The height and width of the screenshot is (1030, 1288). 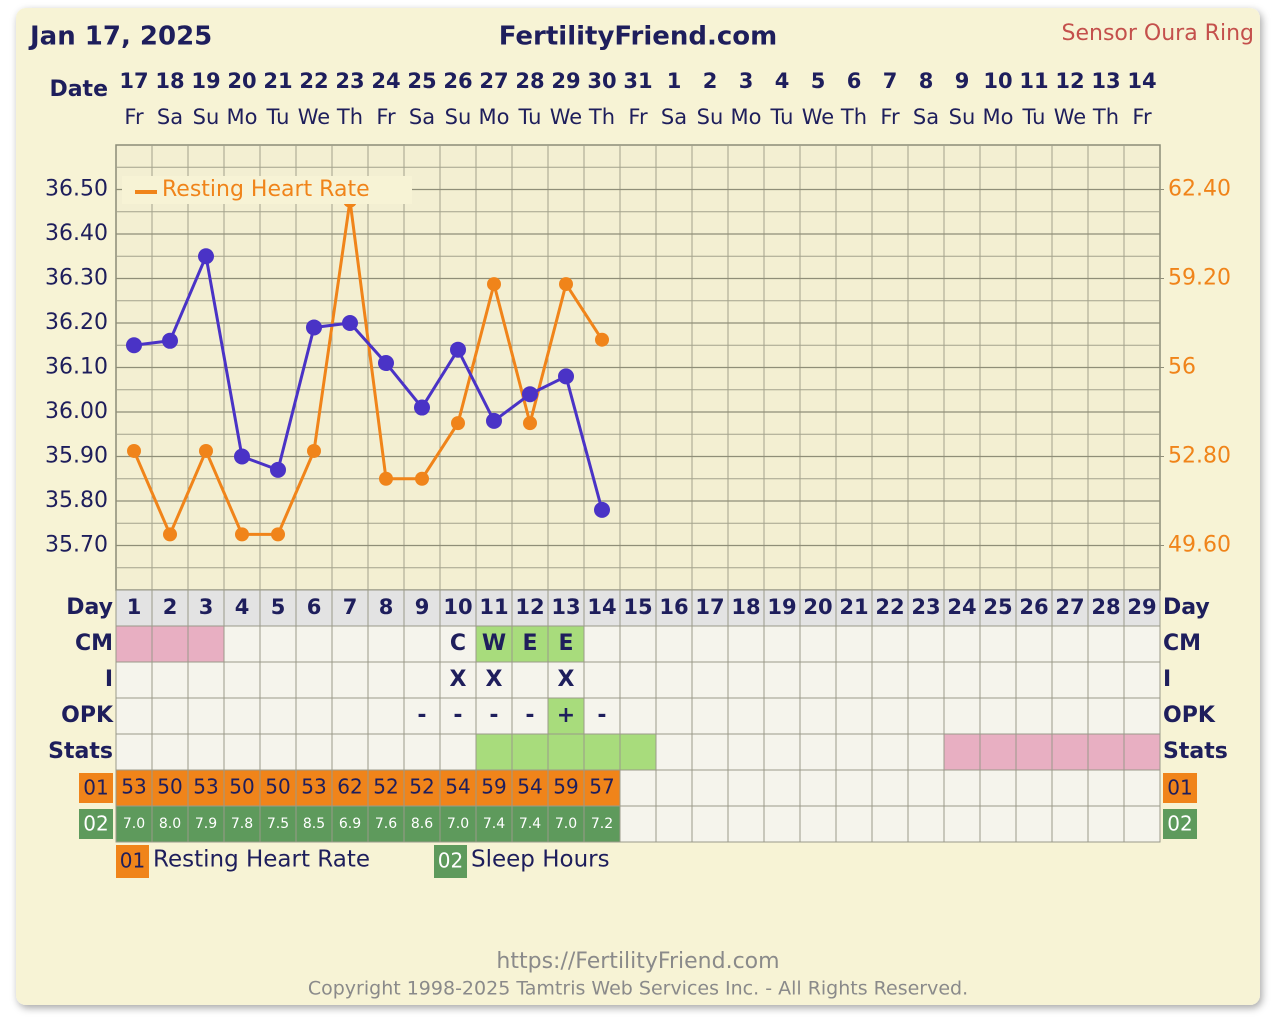 What do you see at coordinates (781, 607) in the screenshot?
I see `day-number: 19` at bounding box center [781, 607].